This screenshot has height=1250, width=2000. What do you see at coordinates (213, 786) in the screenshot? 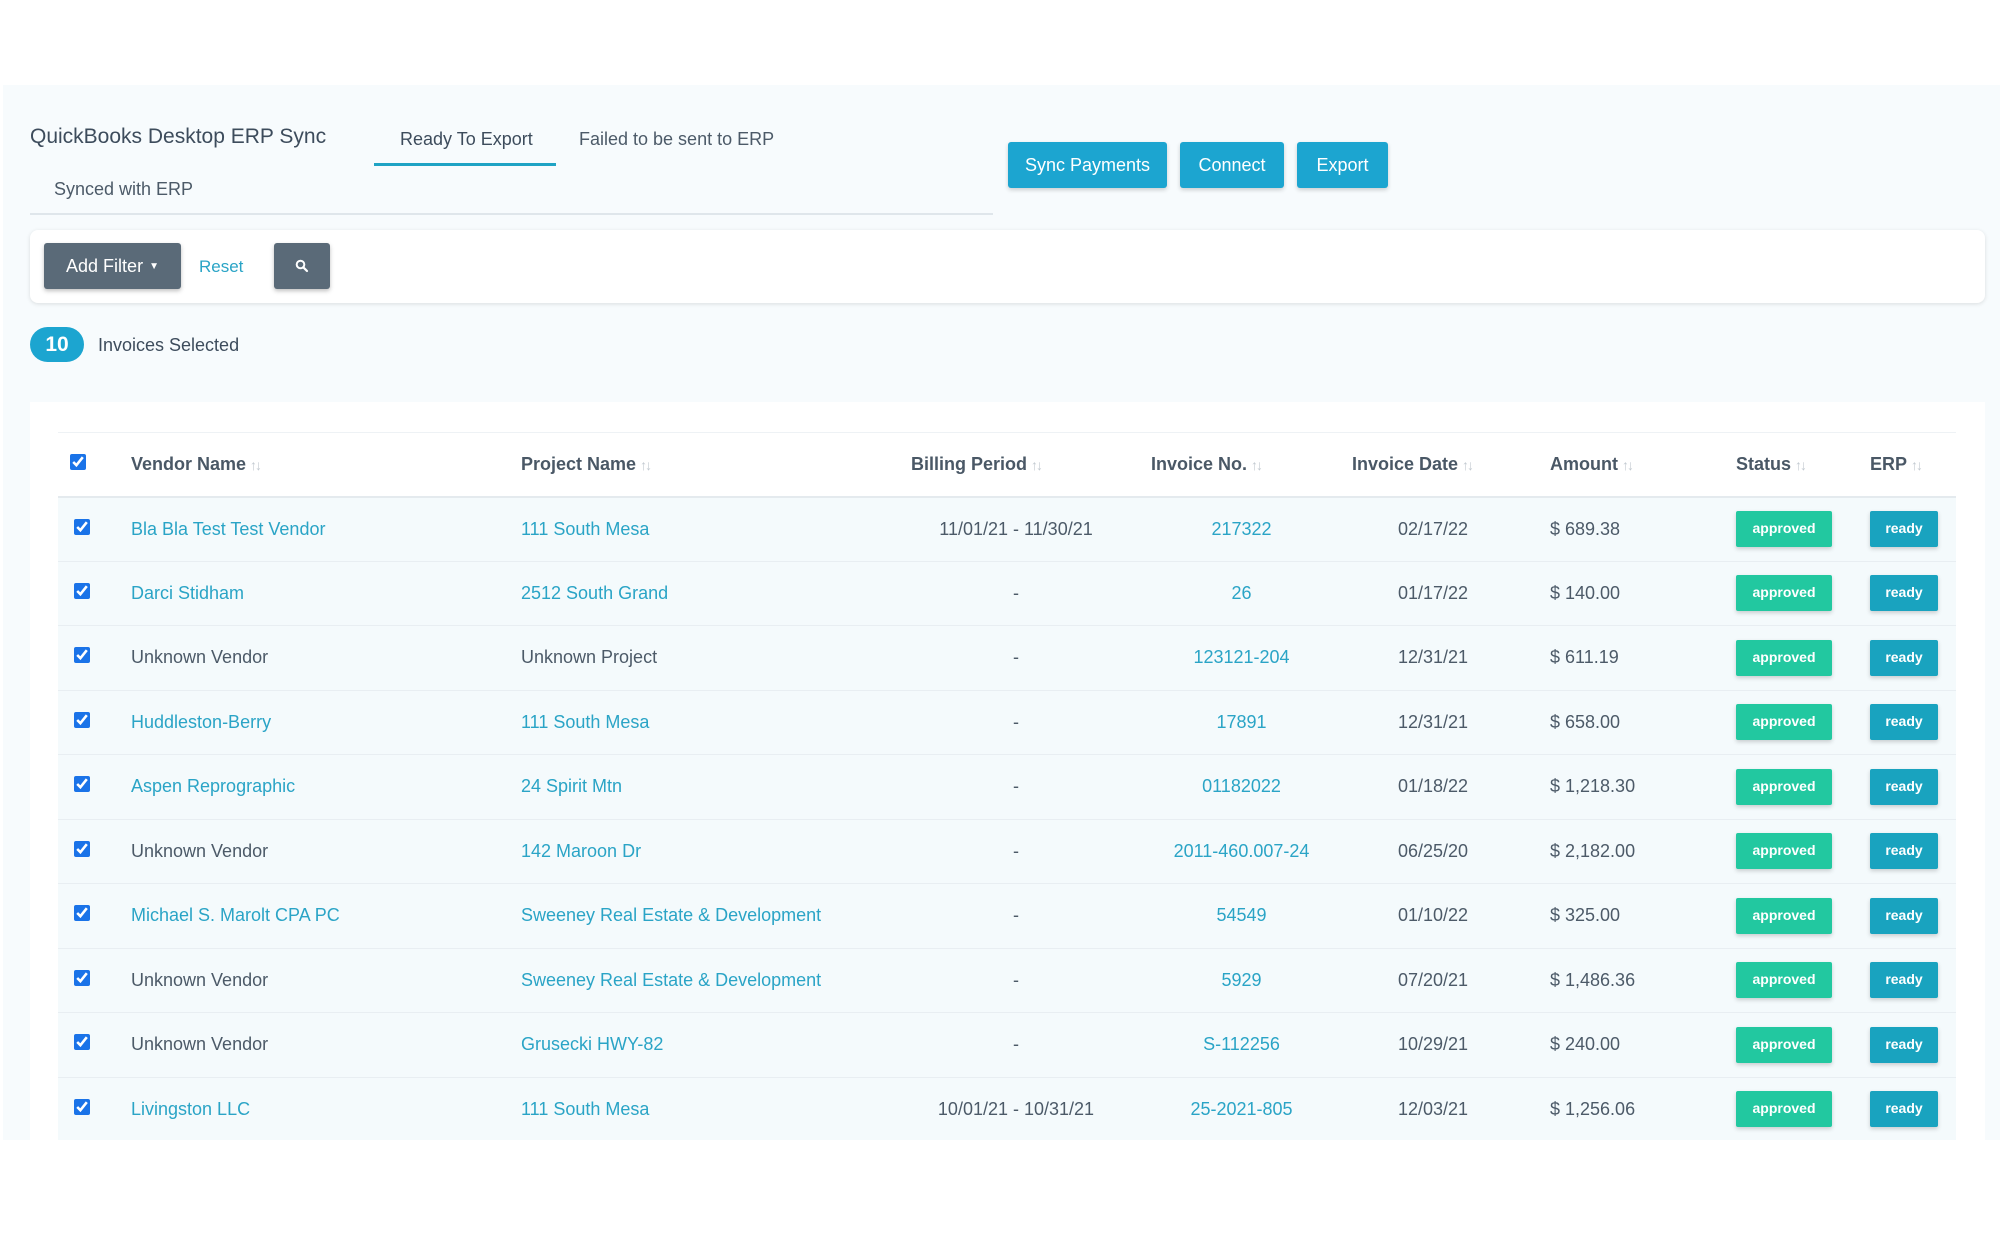
I see `vendor-name: Aspen Reprographic` at bounding box center [213, 786].